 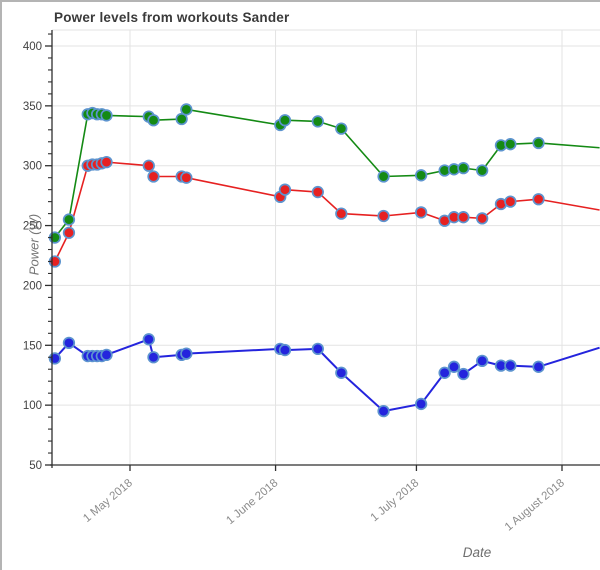 What do you see at coordinates (32, 107) in the screenshot?
I see `y-tick-label: 350` at bounding box center [32, 107].